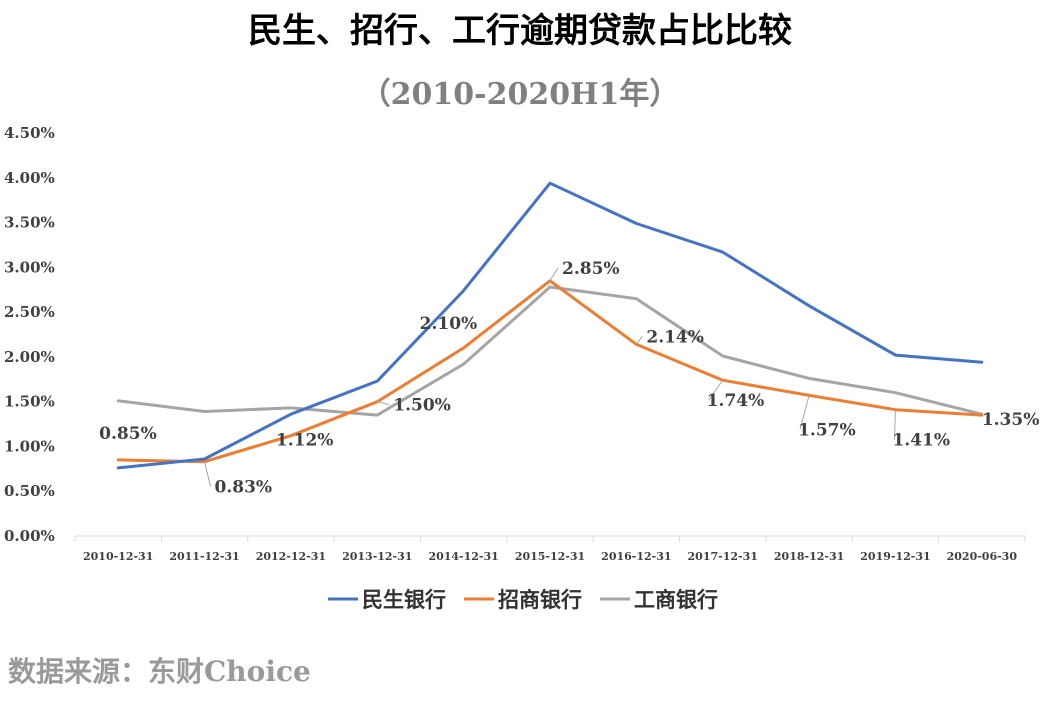  I want to click on y-tick-label: 2.50%, so click(29, 312).